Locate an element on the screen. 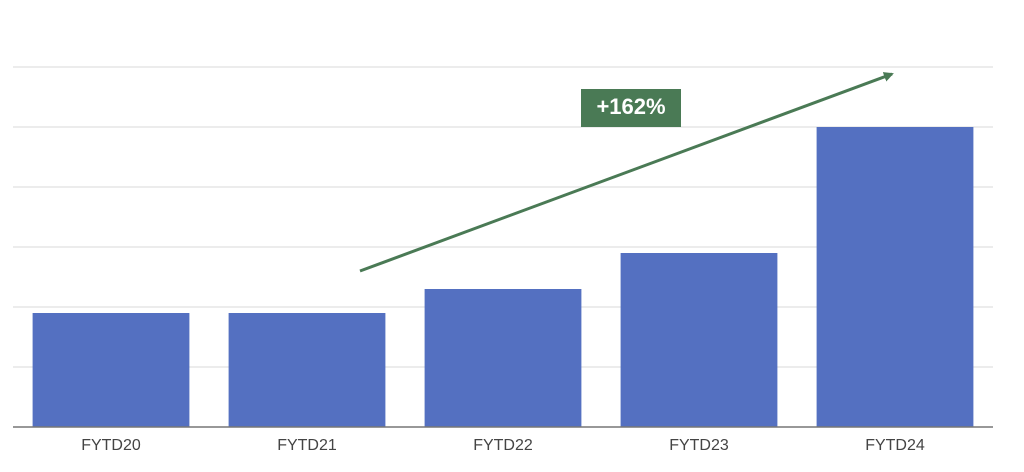  x-tick-label: FYTD21 is located at coordinates (307, 445).